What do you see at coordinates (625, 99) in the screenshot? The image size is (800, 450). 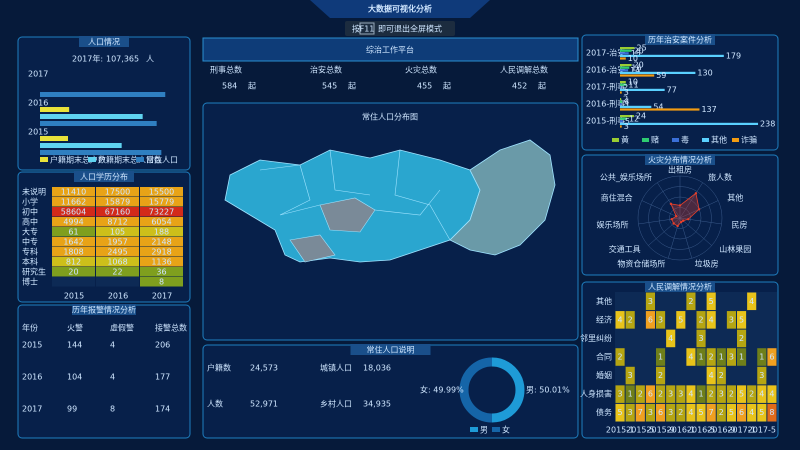 I see `value-label: 2` at bounding box center [625, 99].